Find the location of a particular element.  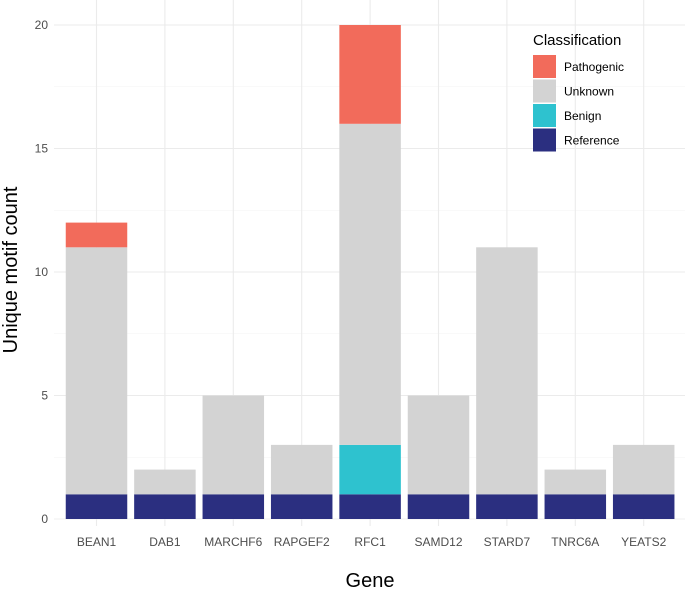

y-tick-label: 20 is located at coordinates (42, 25).